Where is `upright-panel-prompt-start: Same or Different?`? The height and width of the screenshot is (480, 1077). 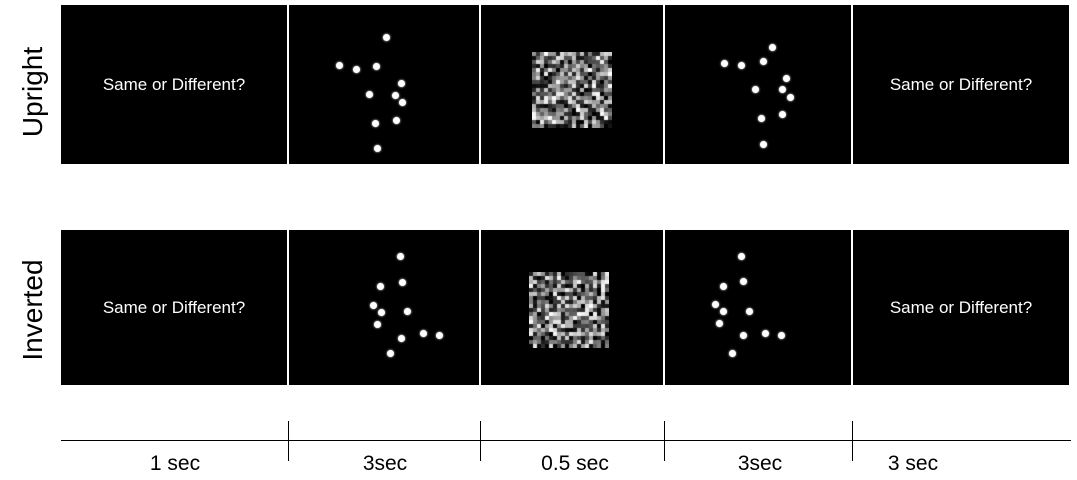 upright-panel-prompt-start: Same or Different? is located at coordinates (174, 84).